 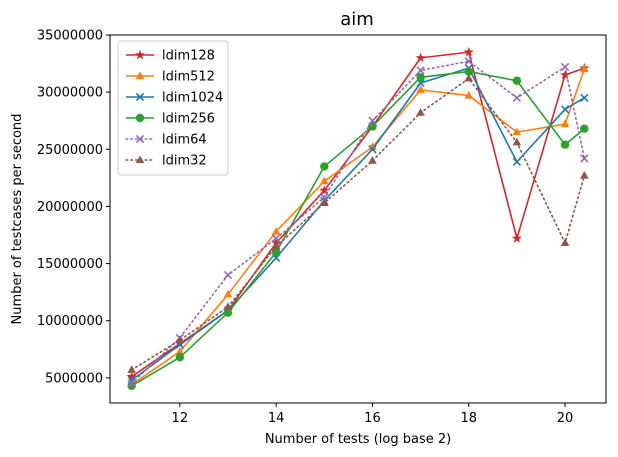 I want to click on y-tick-label: 30000000, so click(x=70, y=93).